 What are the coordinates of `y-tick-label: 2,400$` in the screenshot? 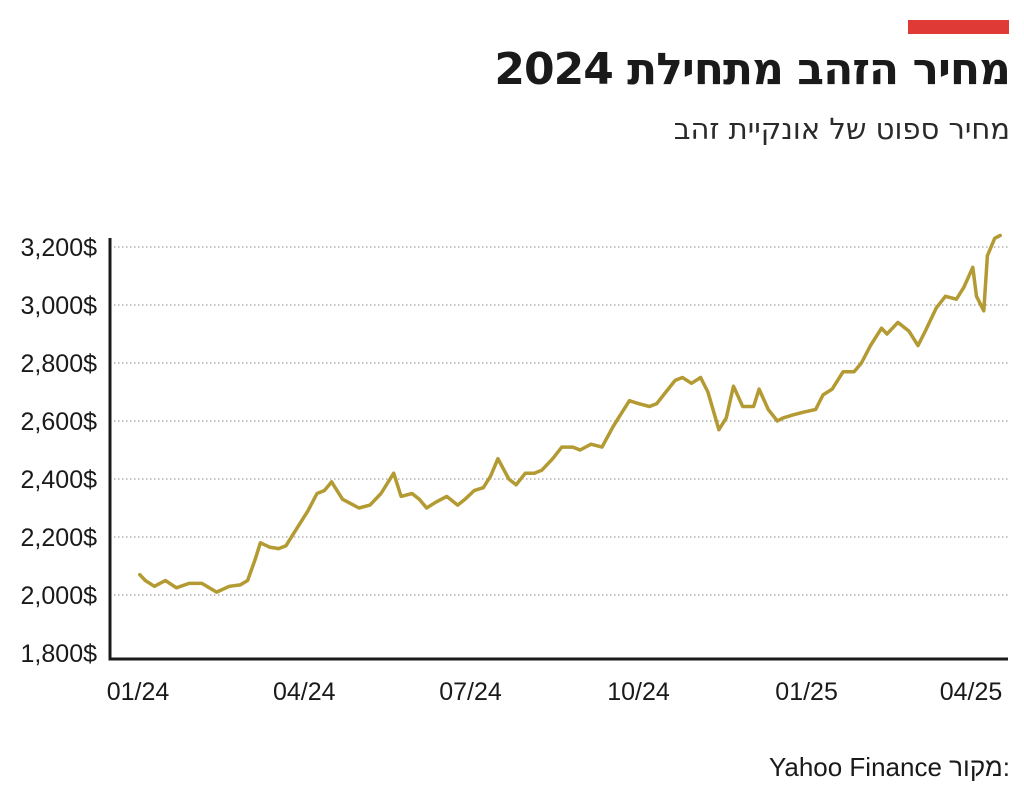 It's located at (59, 480).